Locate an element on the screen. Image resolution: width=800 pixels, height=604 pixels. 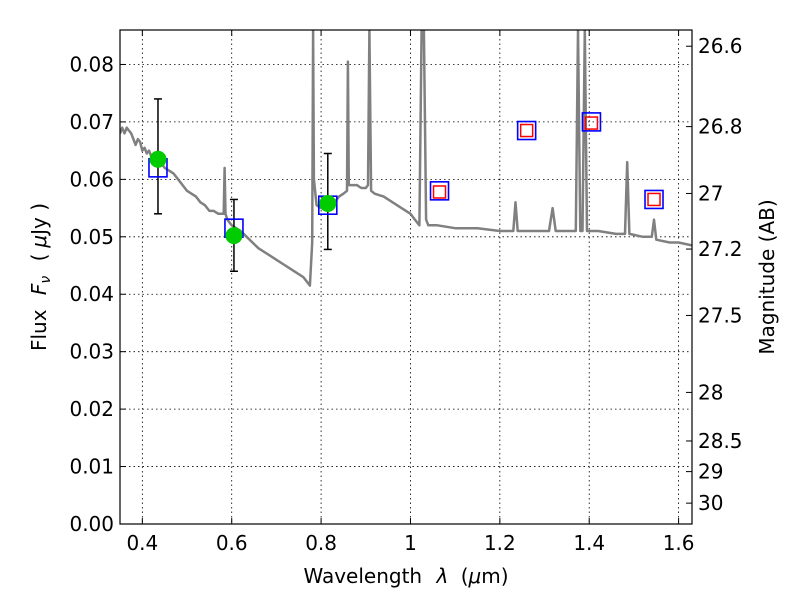
y-axis-label-unit-rest: Jy ) is located at coordinates (39, 220).